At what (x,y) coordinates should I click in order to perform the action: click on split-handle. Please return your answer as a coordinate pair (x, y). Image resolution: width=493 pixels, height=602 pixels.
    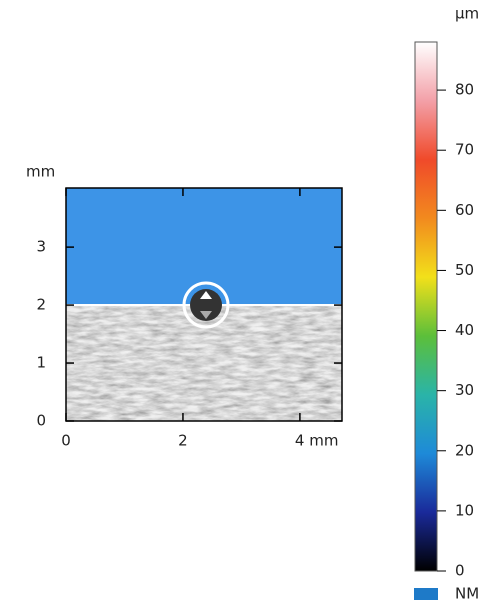
    Looking at the image, I should click on (206, 305).